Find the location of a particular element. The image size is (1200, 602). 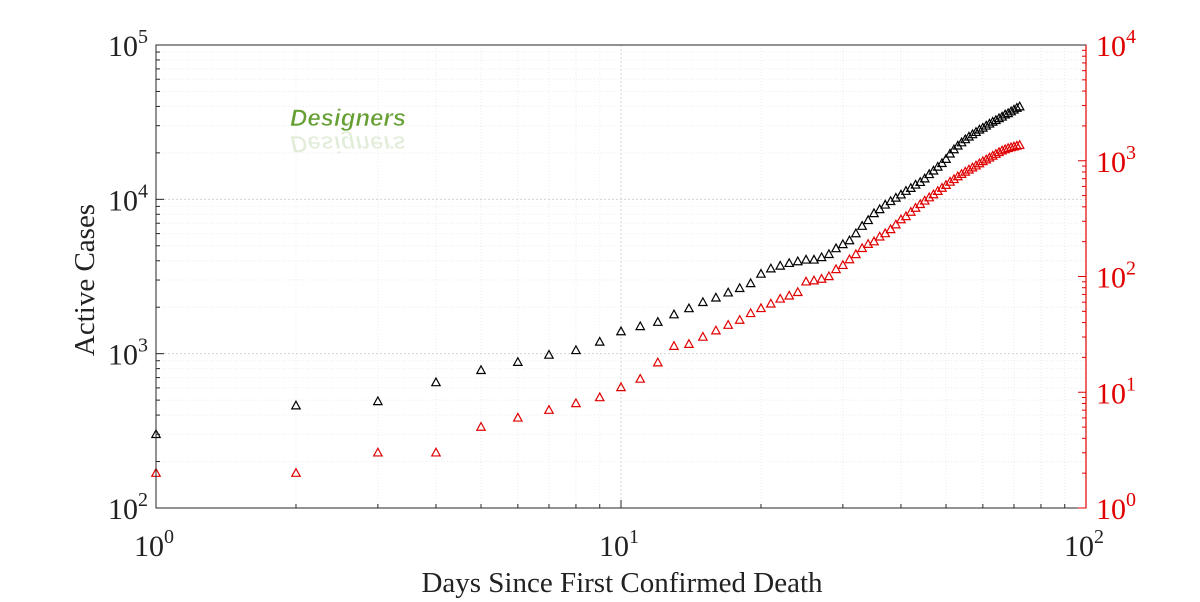

y-left-tick-label: 10³ is located at coordinates (128, 353).